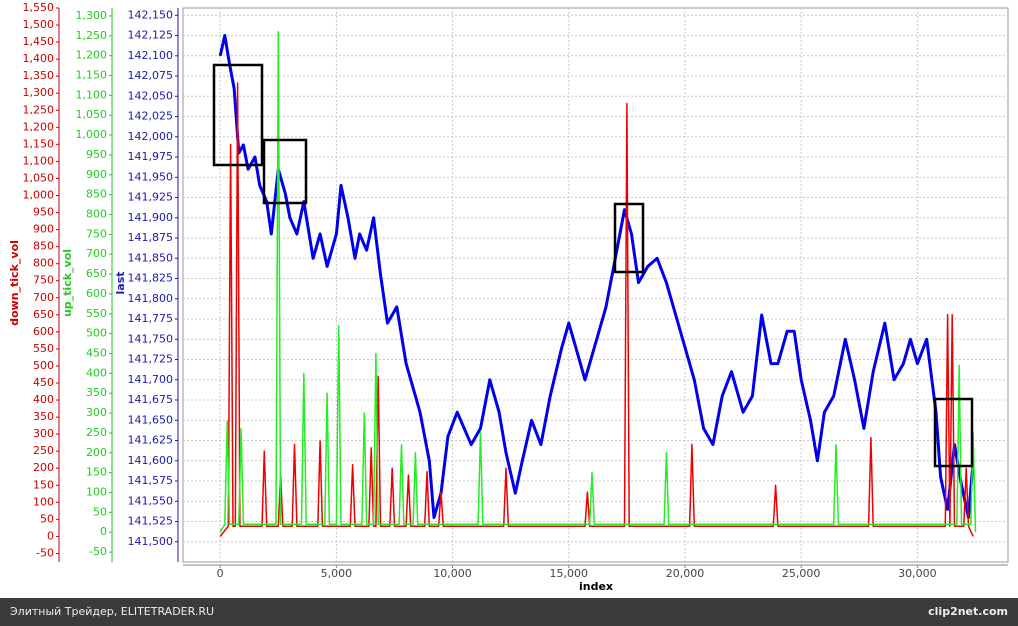  What do you see at coordinates (151, 35) in the screenshot?
I see `y-tick-label: 142,125` at bounding box center [151, 35].